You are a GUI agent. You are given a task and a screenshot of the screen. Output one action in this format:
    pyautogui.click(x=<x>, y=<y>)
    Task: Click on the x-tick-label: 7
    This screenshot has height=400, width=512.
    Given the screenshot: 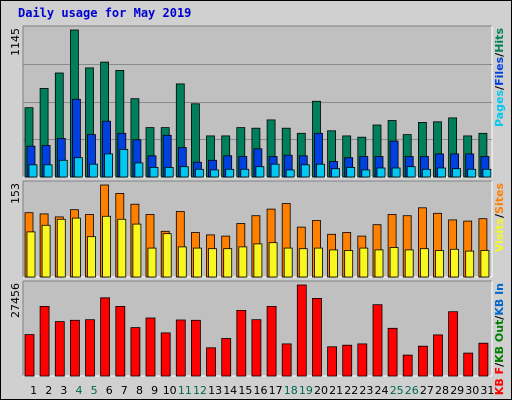 What is the action you would take?
    pyautogui.click(x=124, y=390)
    